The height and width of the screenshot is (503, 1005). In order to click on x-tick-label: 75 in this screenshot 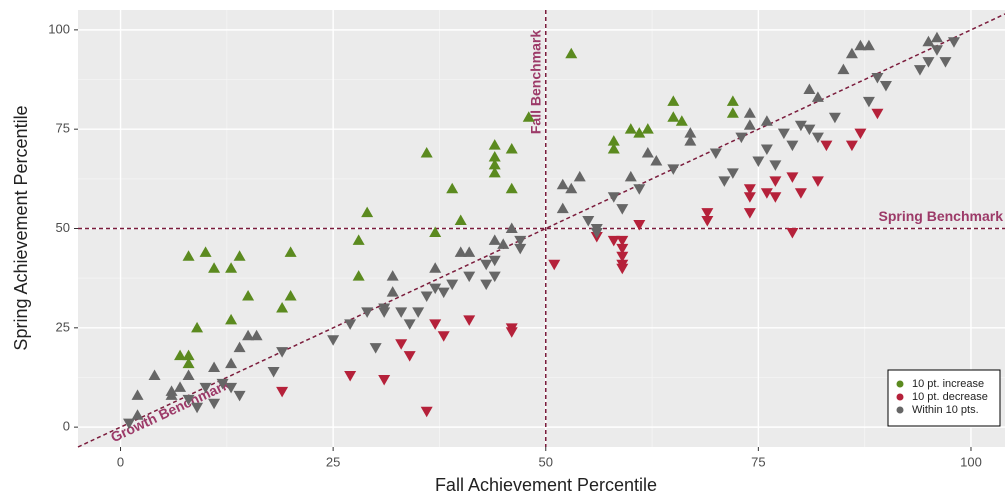, I will do `click(758, 461)`.